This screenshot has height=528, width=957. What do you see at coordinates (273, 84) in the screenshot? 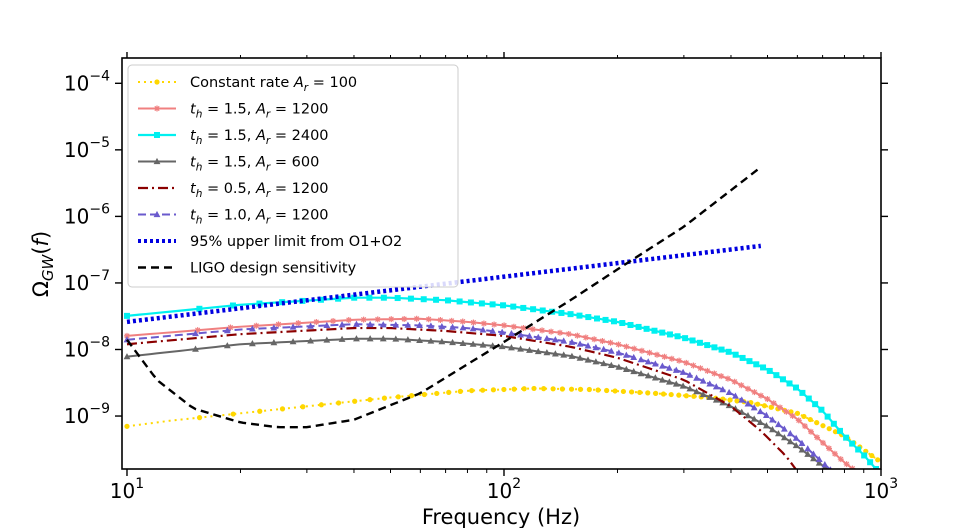
I see `legend-label: Constant rate Ar = 100` at bounding box center [273, 84].